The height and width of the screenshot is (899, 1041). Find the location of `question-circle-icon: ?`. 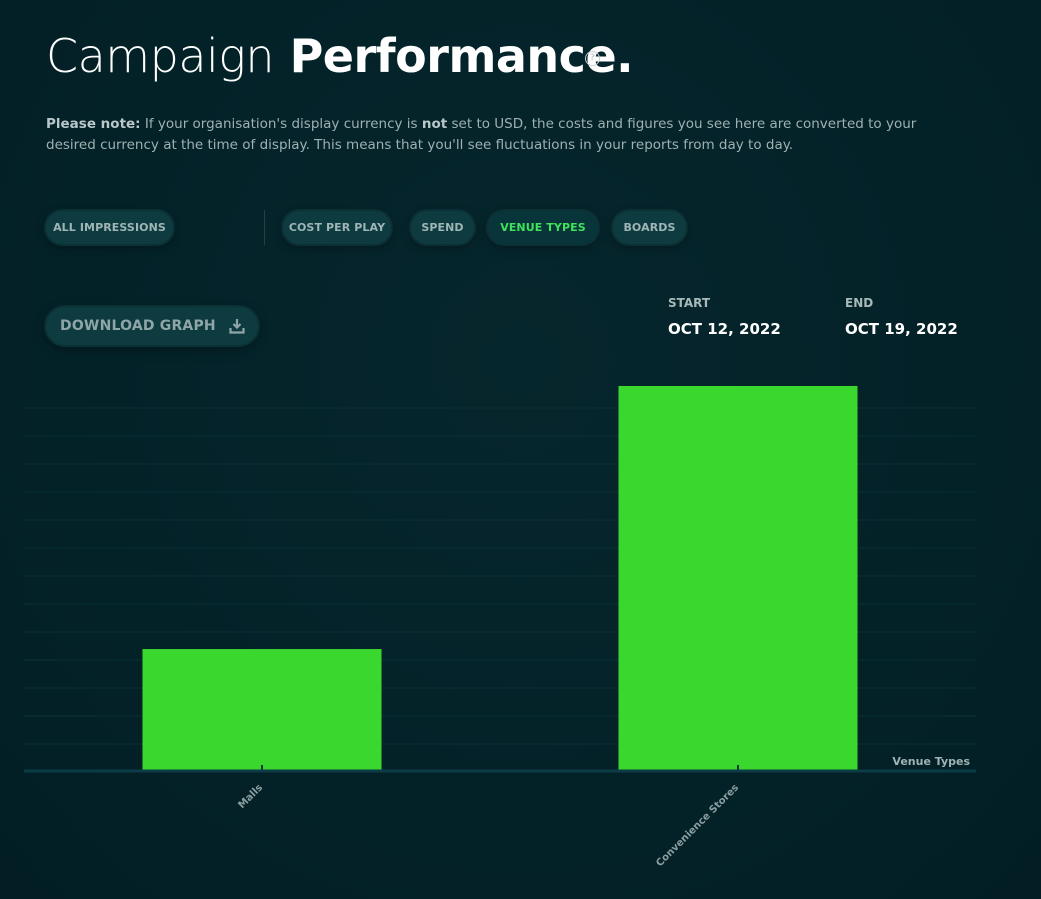

question-circle-icon: ? is located at coordinates (592, 58).